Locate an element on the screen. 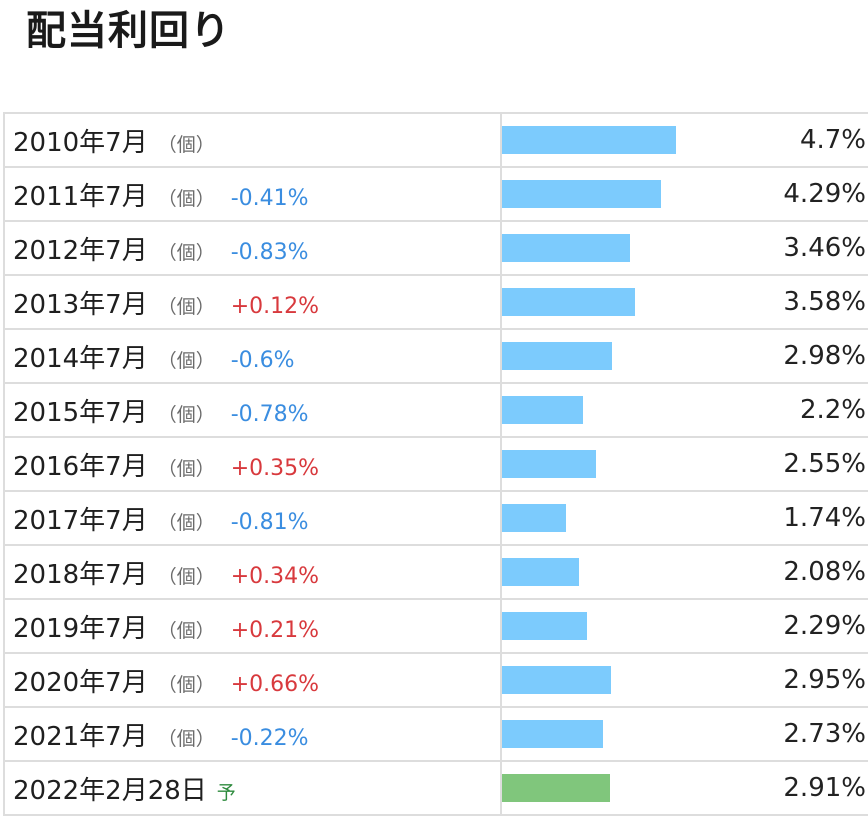 This screenshot has height=824, width=868. yield-value: 1.74% is located at coordinates (775, 518).